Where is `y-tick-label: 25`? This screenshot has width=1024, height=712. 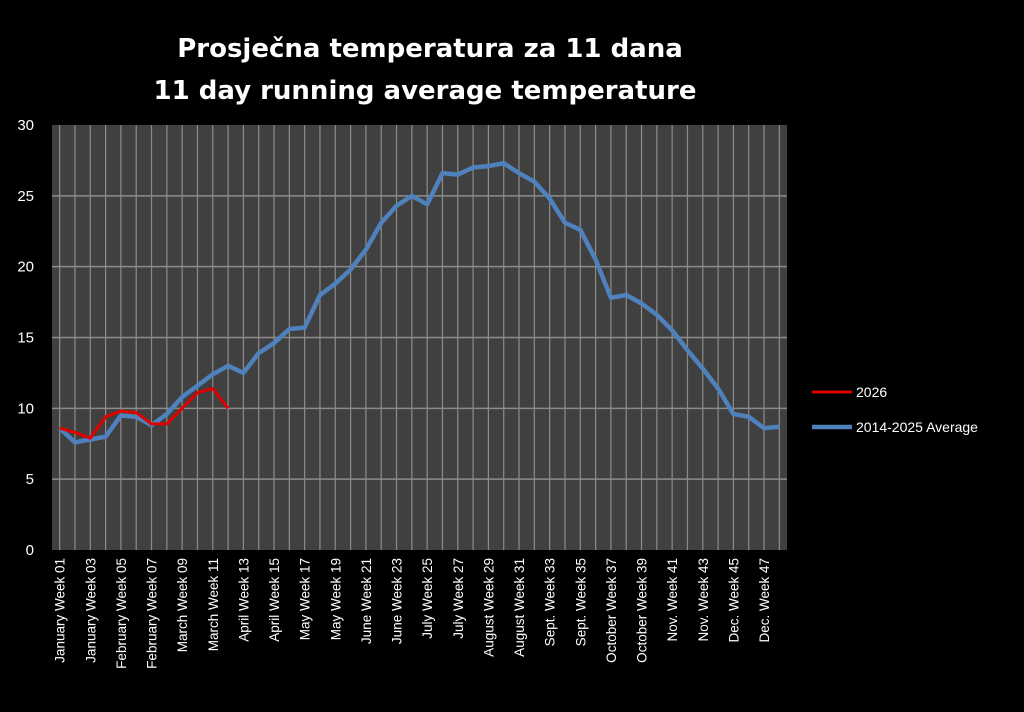 y-tick-label: 25 is located at coordinates (25, 196).